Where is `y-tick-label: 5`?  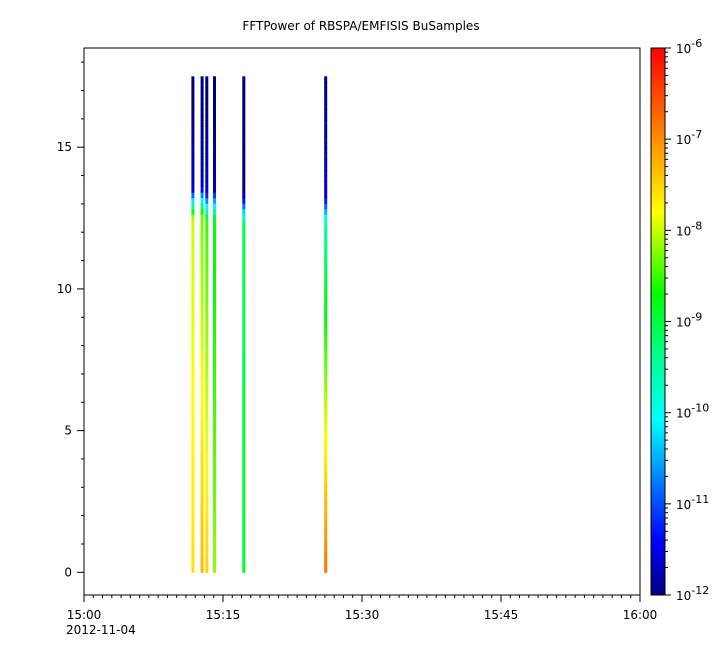
y-tick-label: 5 is located at coordinates (68, 431).